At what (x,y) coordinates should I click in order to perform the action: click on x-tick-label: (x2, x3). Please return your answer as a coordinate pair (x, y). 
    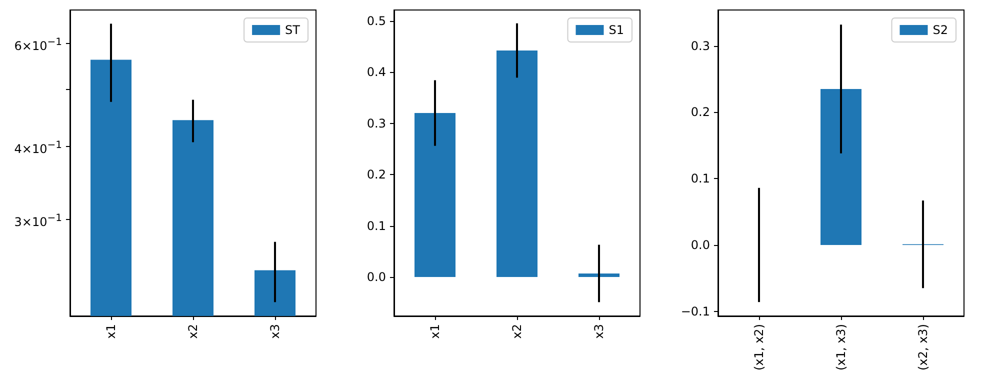
    Looking at the image, I should click on (923, 347).